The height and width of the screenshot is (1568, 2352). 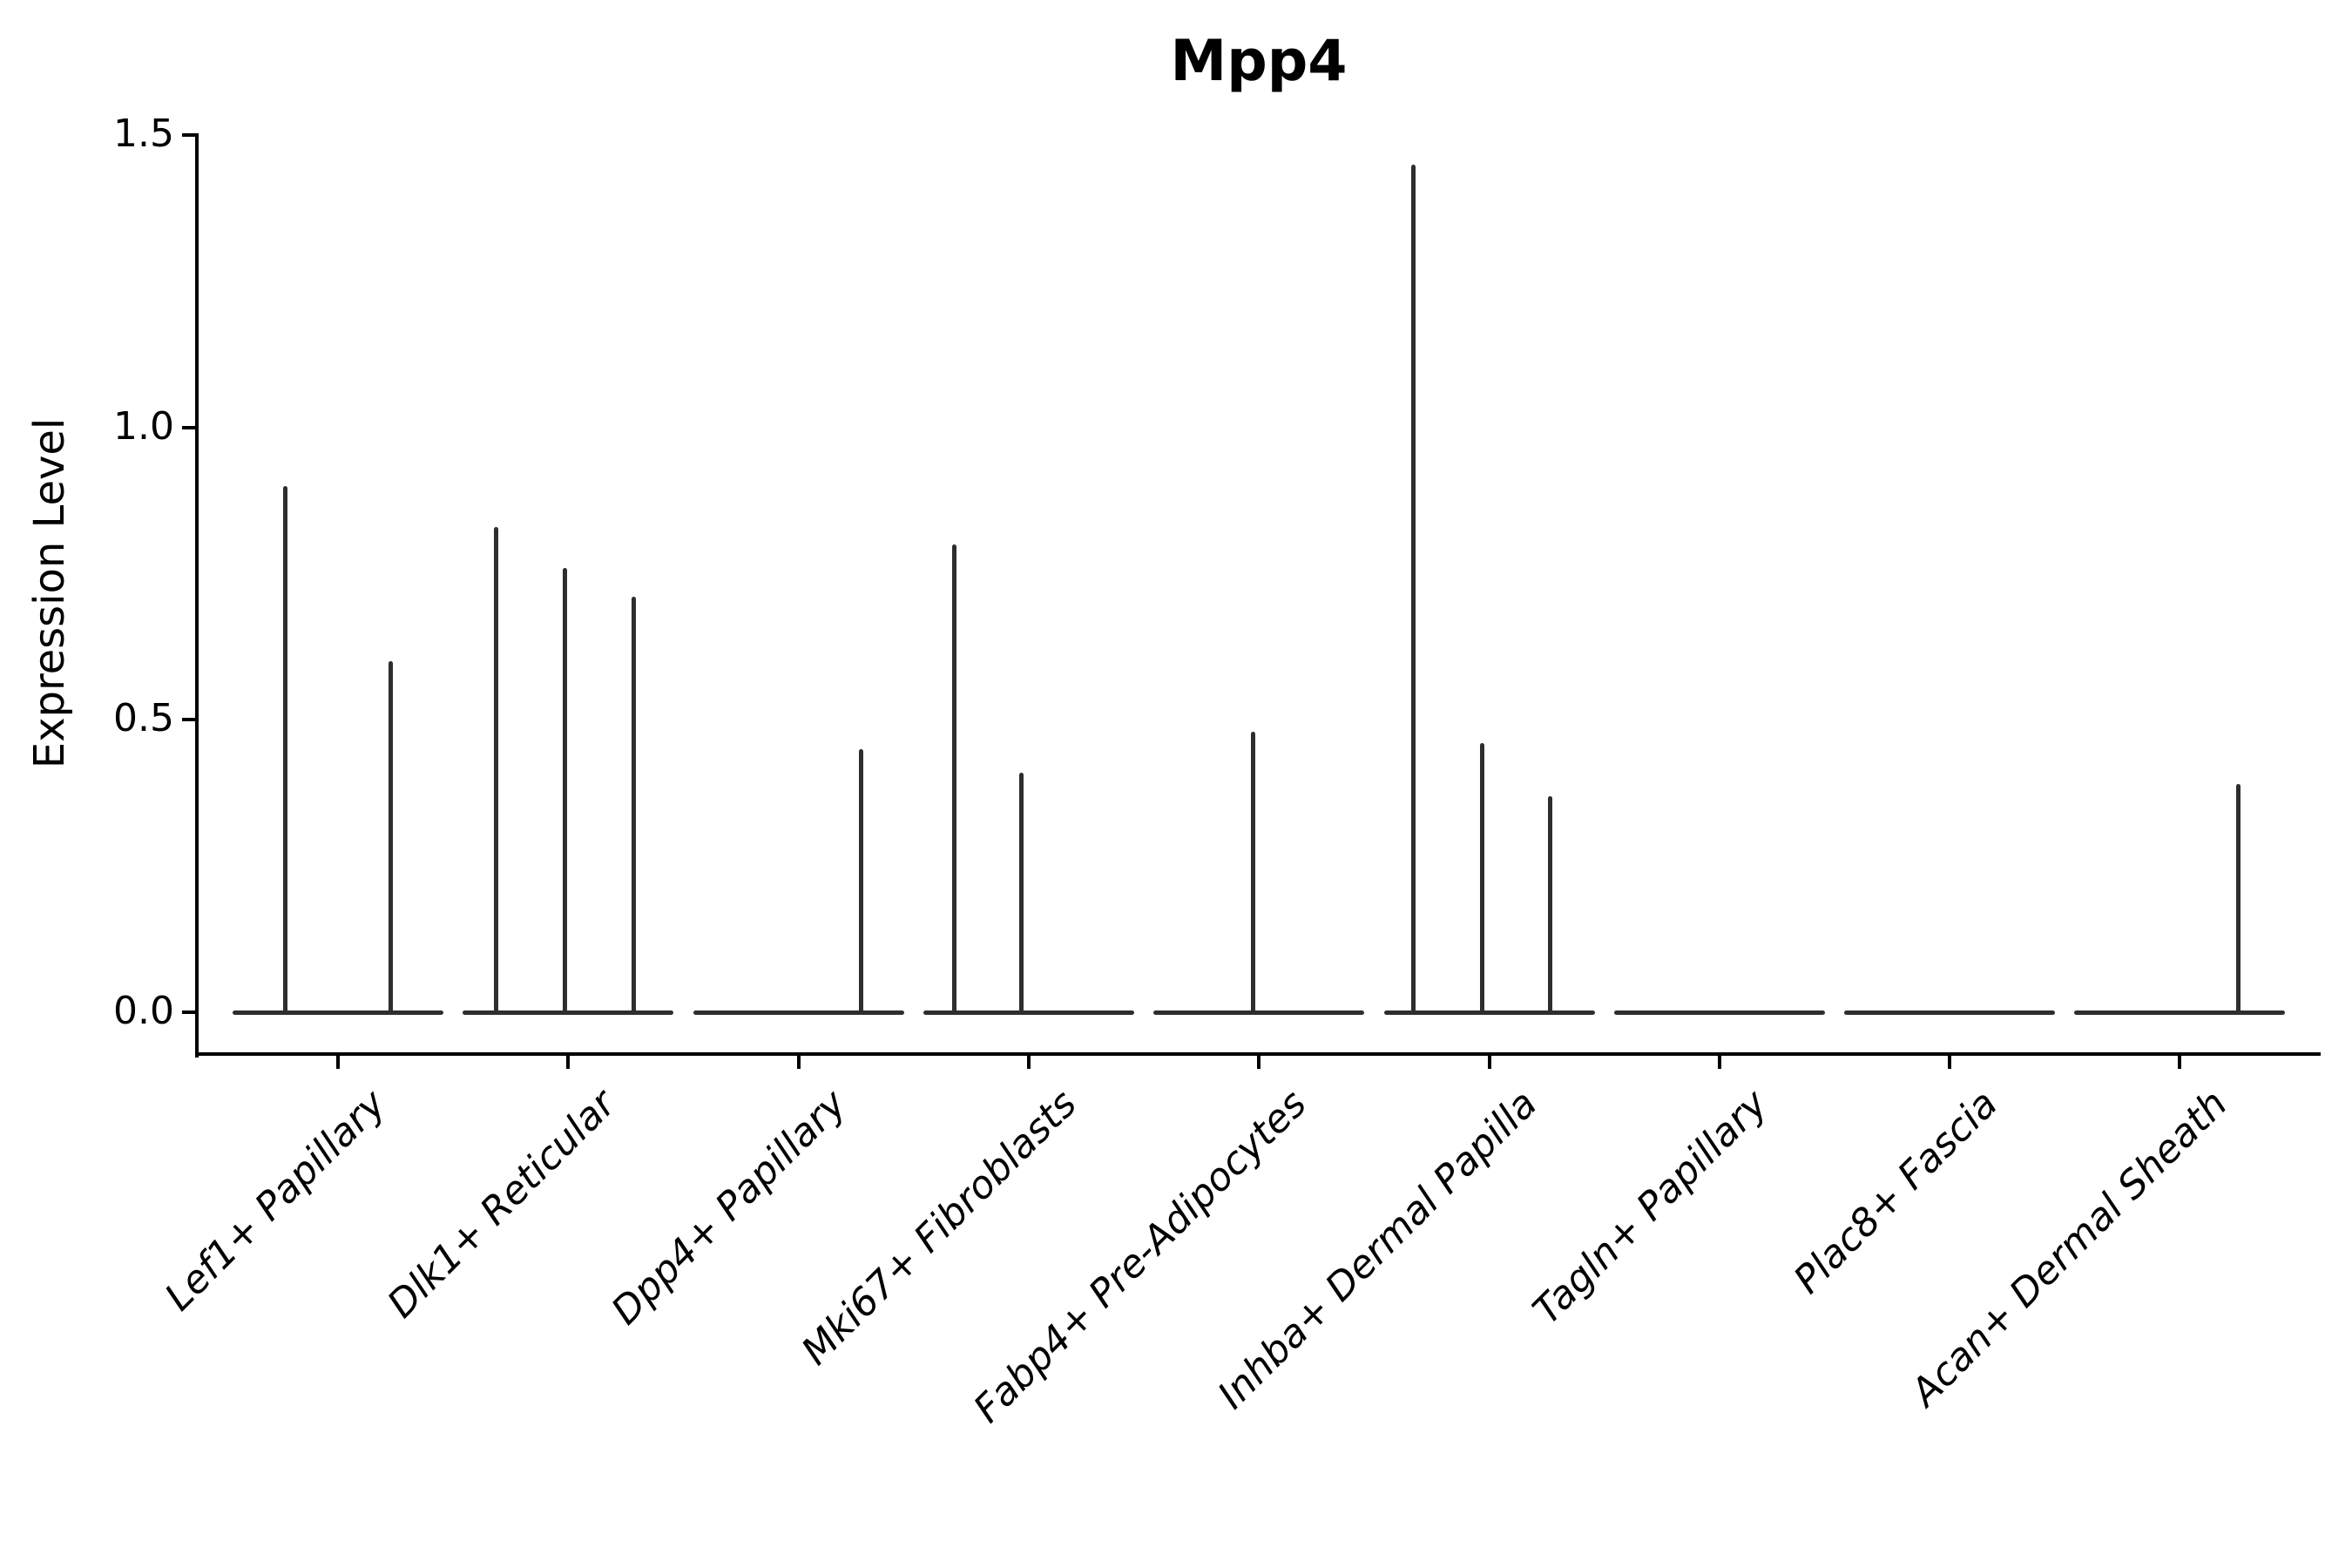 I want to click on y-tick-label: 0.0, so click(x=143, y=1011).